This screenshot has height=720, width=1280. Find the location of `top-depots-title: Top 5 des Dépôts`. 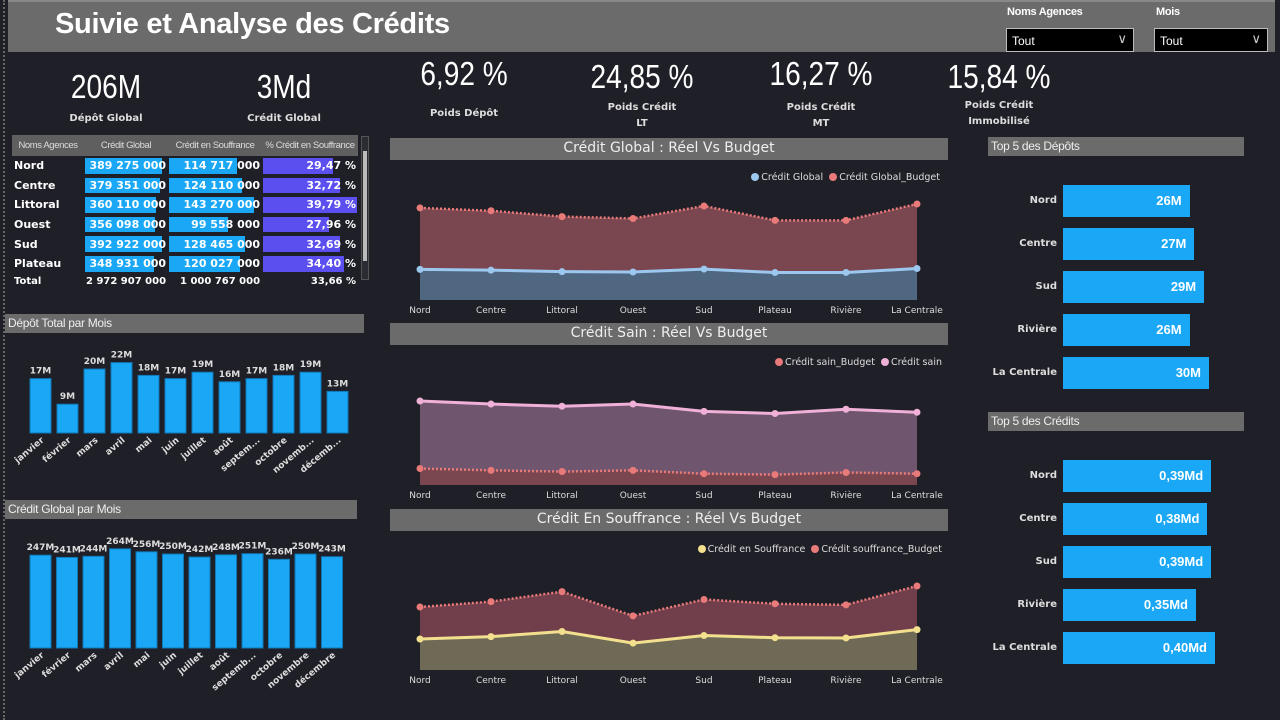

top-depots-title: Top 5 des Dépôts is located at coordinates (1116, 146).